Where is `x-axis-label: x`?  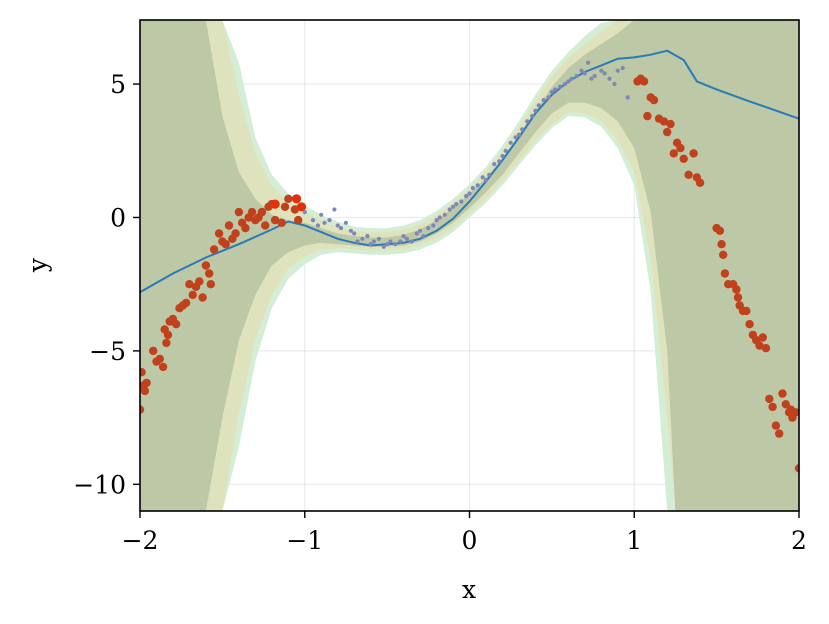 x-axis-label: x is located at coordinates (469, 589).